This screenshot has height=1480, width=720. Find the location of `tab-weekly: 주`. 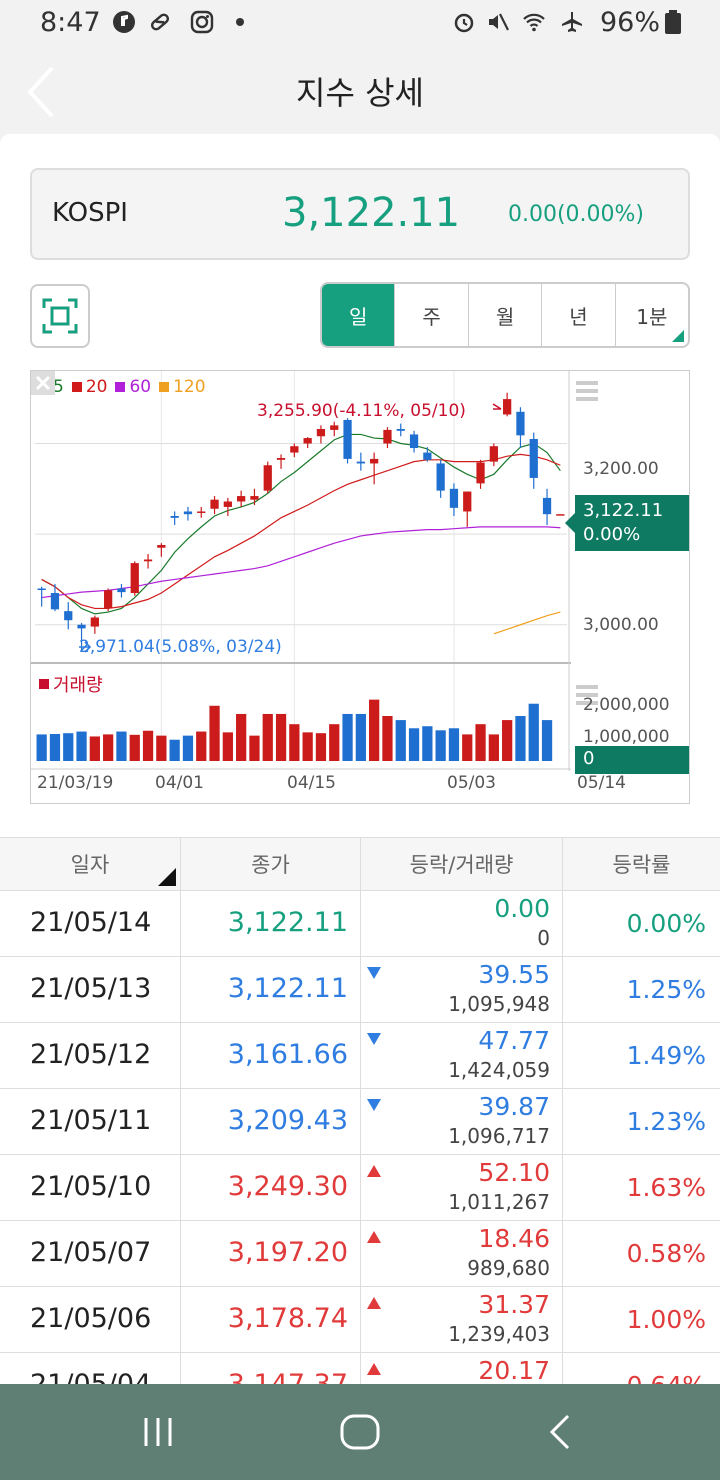

tab-weekly: 주 is located at coordinates (430, 315).